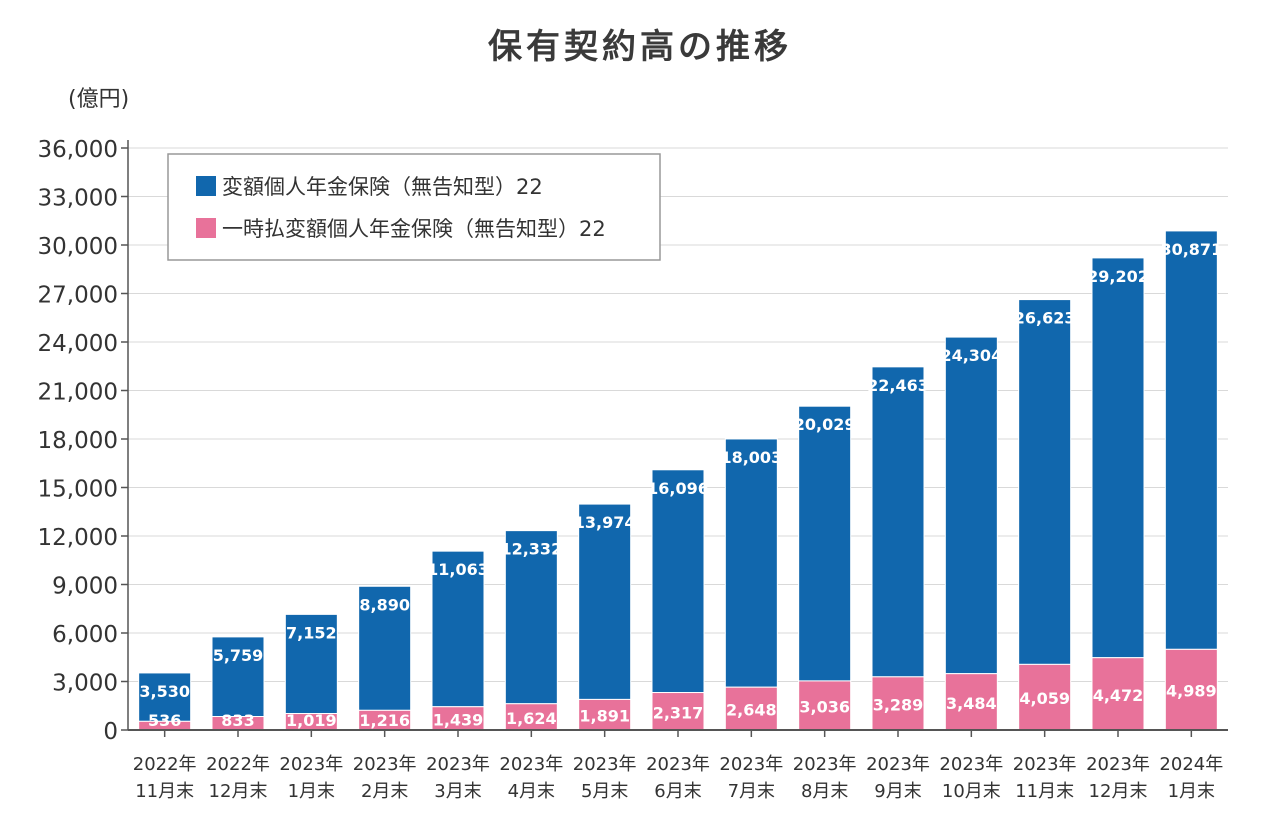 The height and width of the screenshot is (826, 1280). Describe the element at coordinates (1118, 276) in the screenshot. I see `data-label-total: 29,202` at that location.